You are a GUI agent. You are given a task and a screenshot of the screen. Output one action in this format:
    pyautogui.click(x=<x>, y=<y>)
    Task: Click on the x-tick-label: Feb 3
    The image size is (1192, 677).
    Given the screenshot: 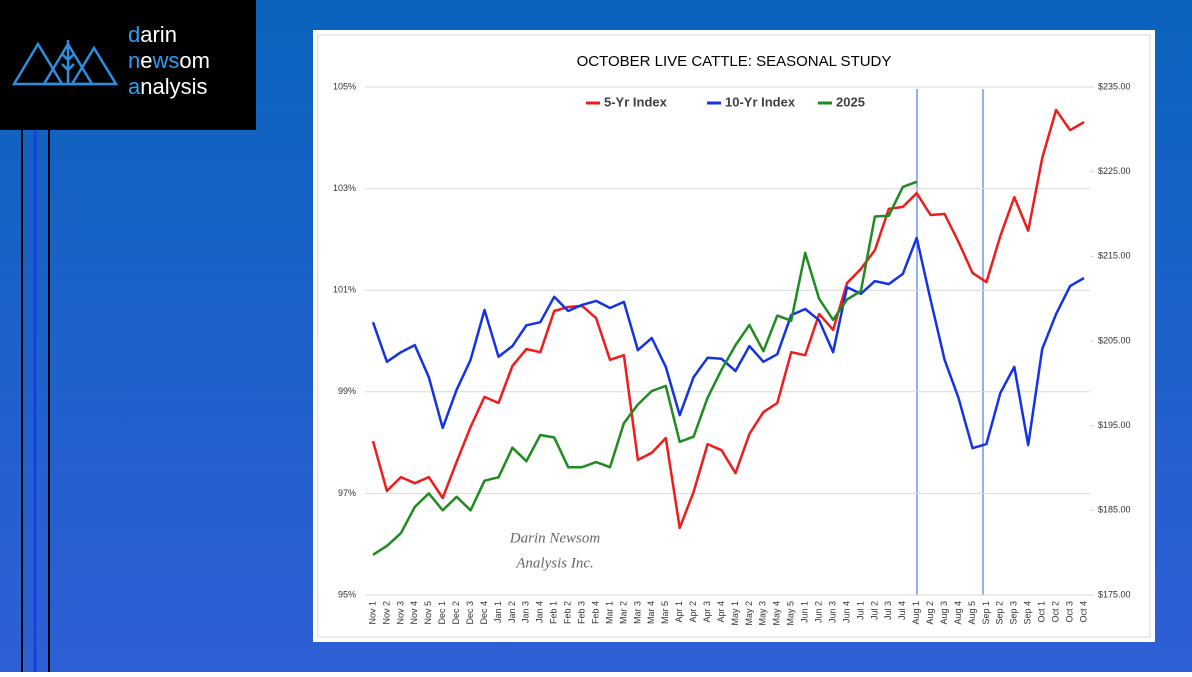 What is the action you would take?
    pyautogui.click(x=581, y=612)
    